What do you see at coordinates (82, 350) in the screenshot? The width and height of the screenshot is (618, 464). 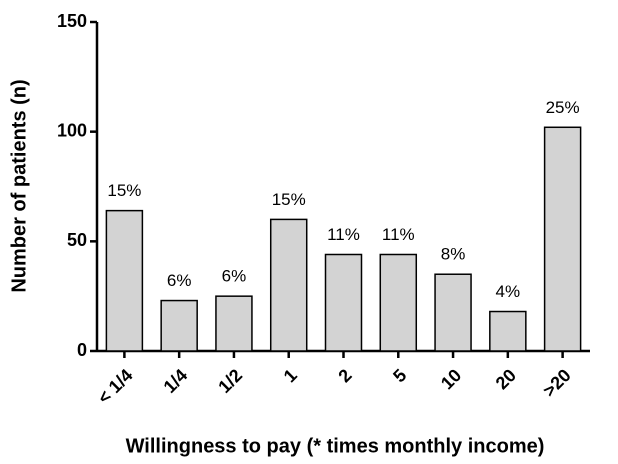 I see `y-tick-label: 0` at bounding box center [82, 350].